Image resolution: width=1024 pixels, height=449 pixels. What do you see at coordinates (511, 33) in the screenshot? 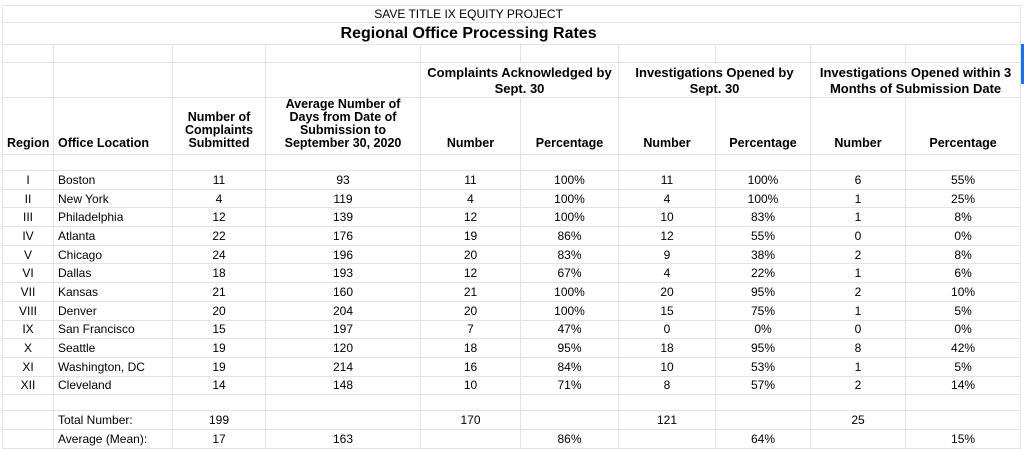
I see `sheet-title: Regional Office Processing Rates` at bounding box center [511, 33].